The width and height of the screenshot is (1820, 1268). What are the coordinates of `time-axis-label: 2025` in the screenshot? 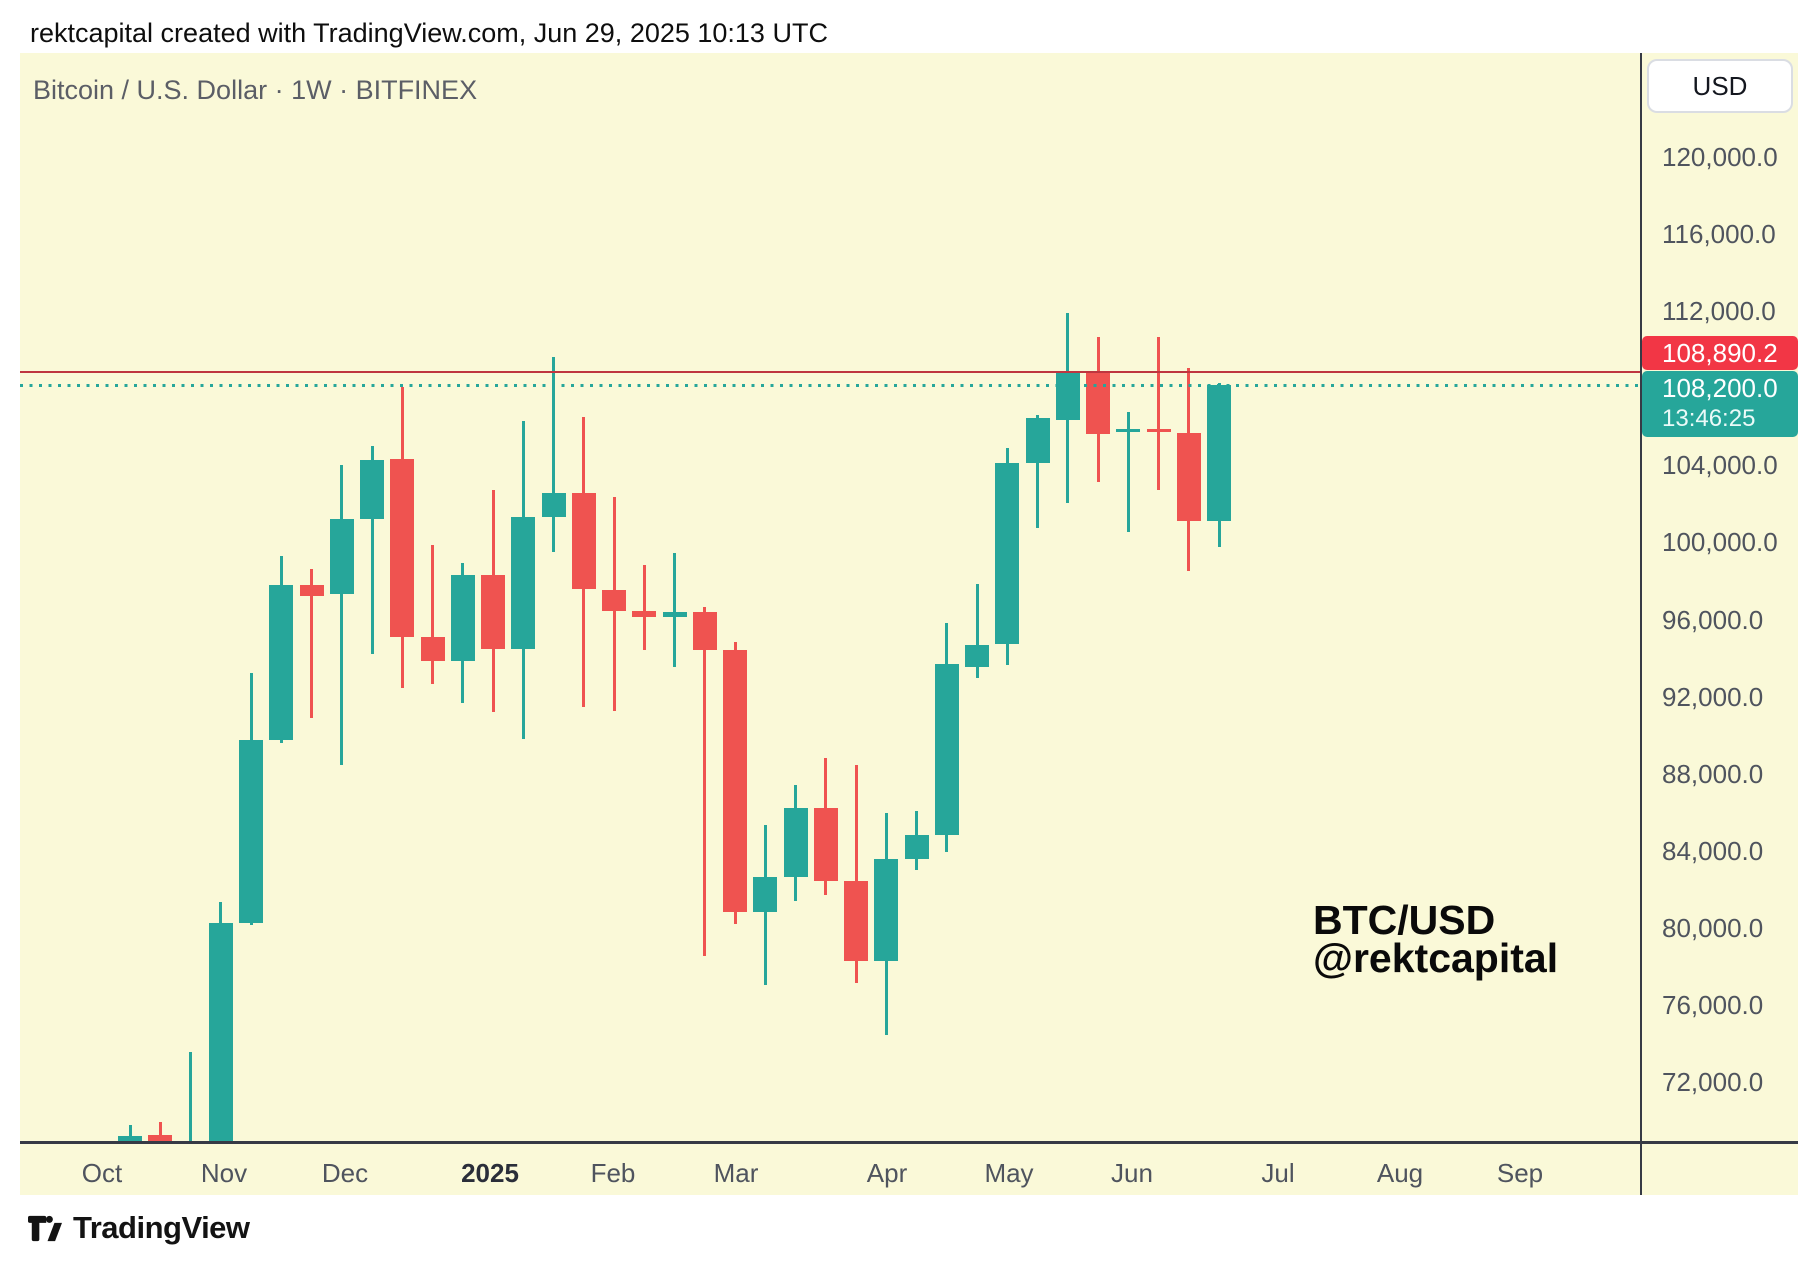 It's located at (490, 1173).